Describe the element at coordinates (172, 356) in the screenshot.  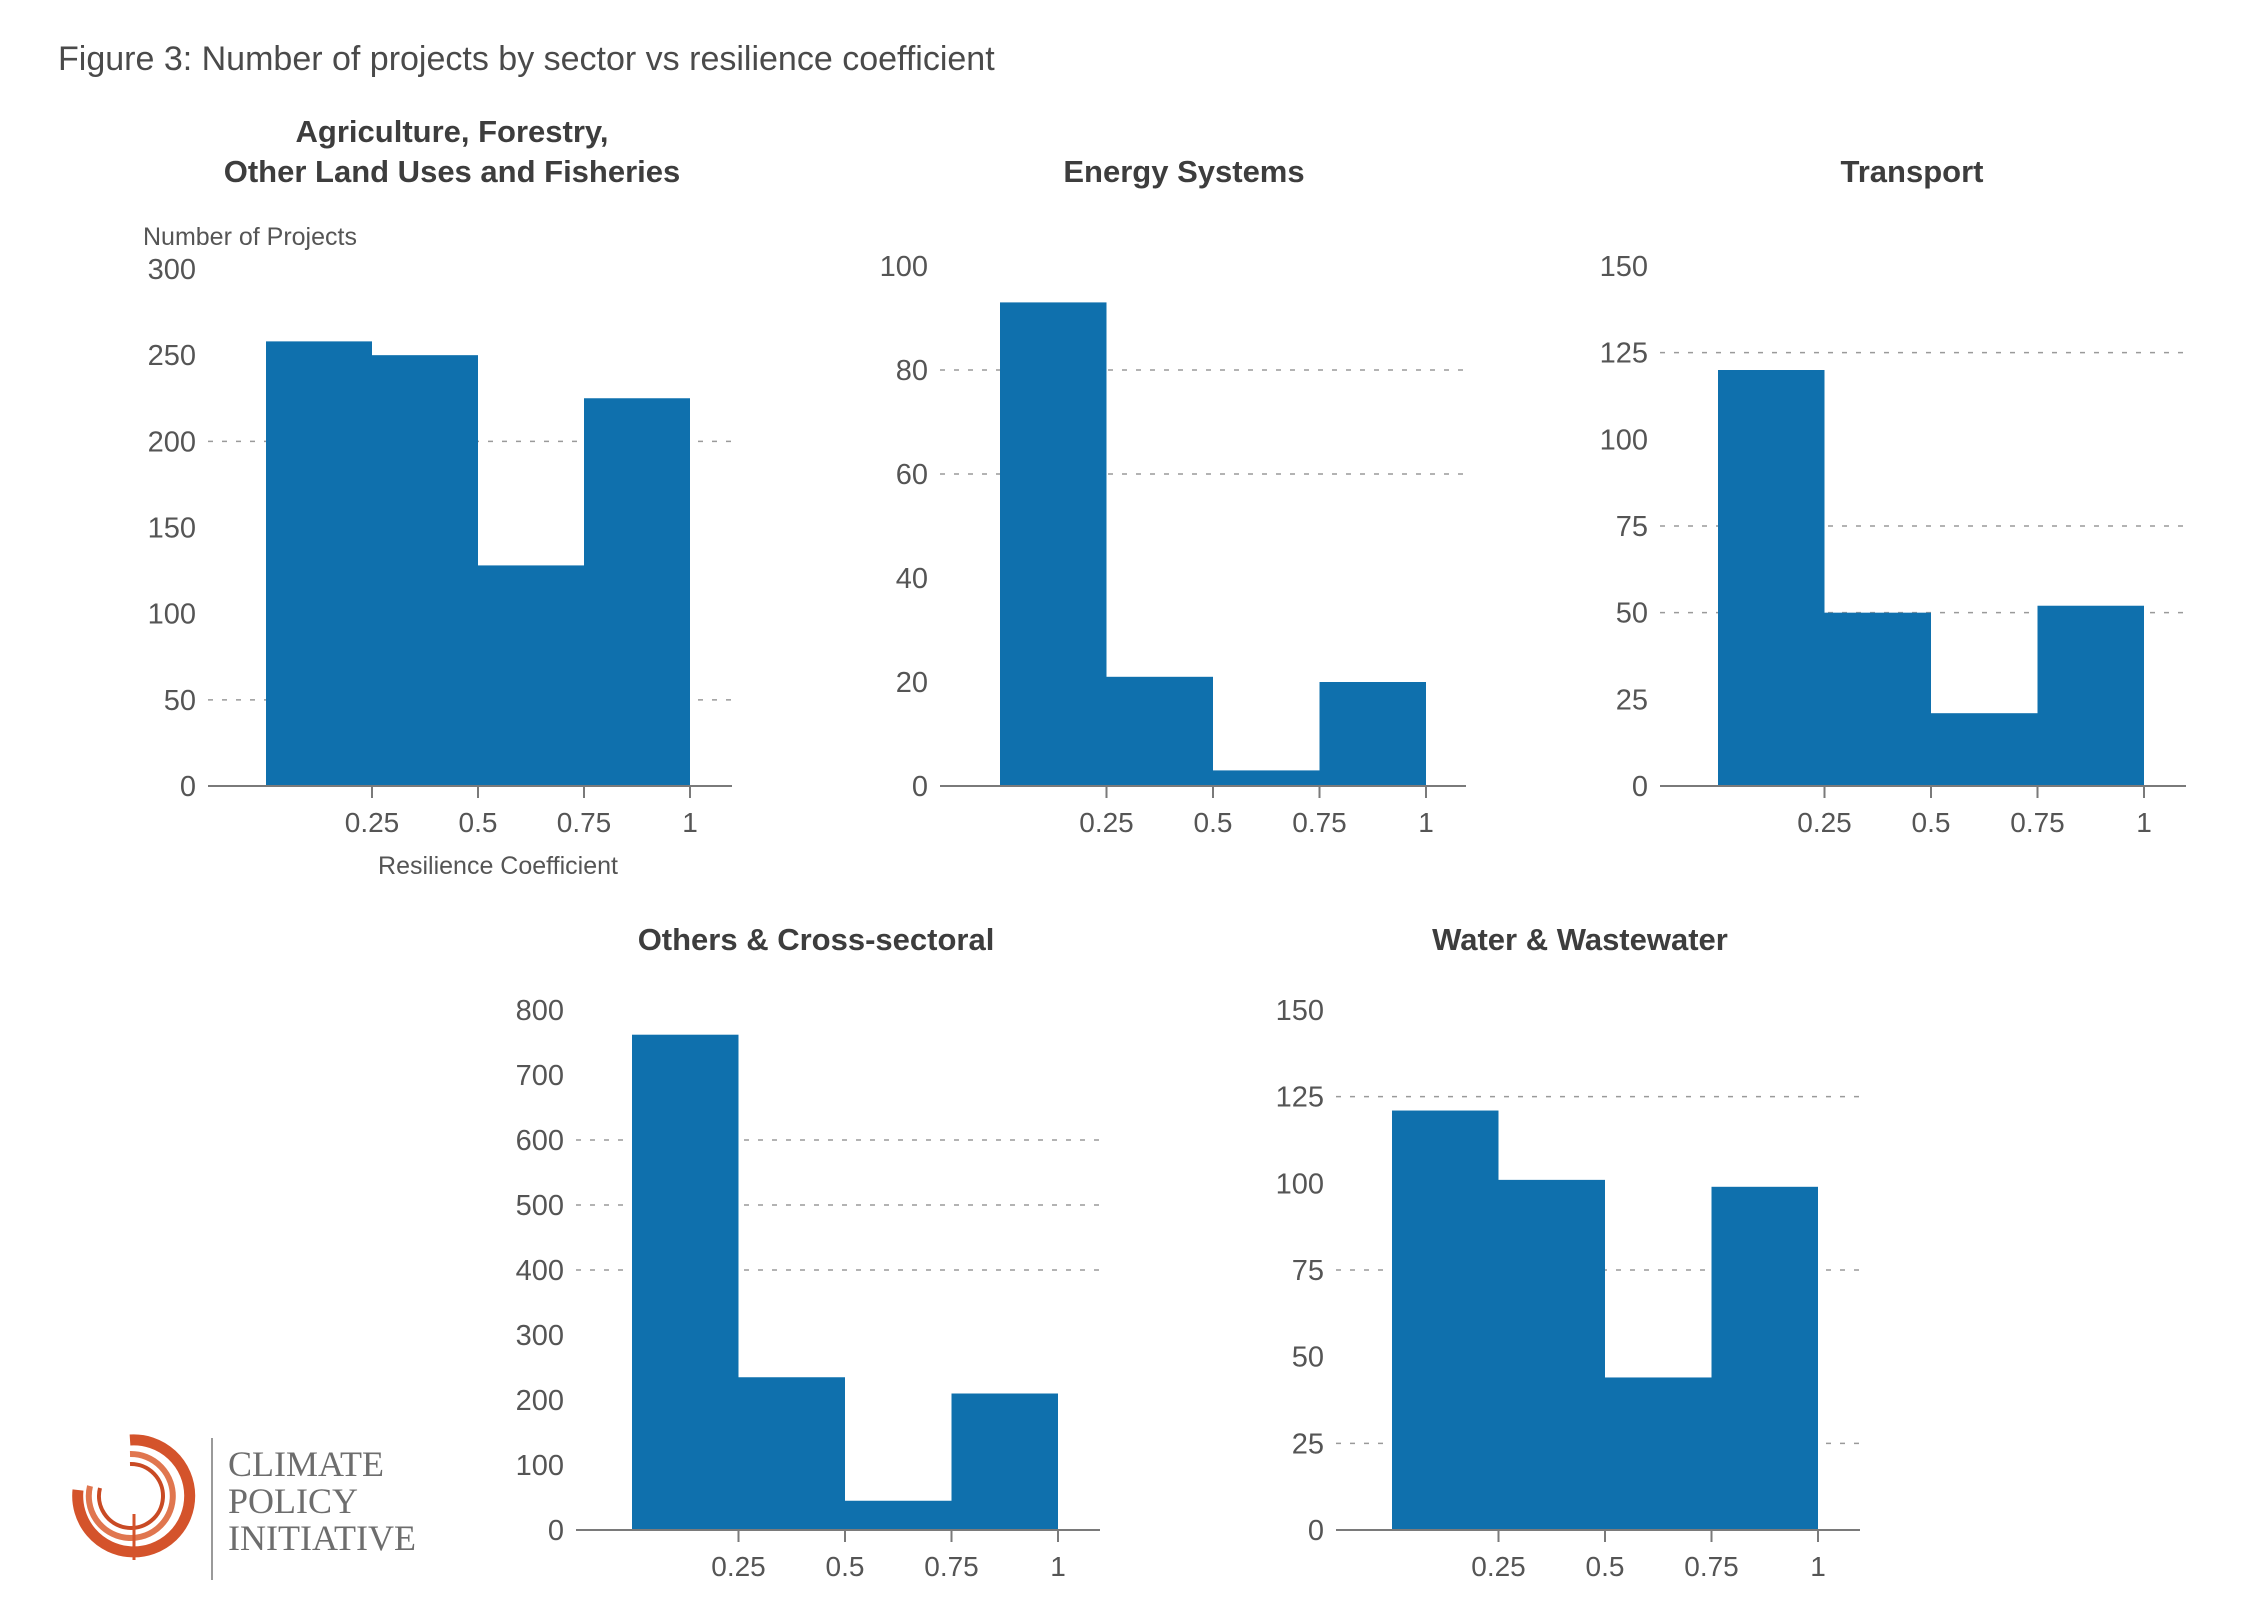
I see `y-tick-label: 250` at that location.